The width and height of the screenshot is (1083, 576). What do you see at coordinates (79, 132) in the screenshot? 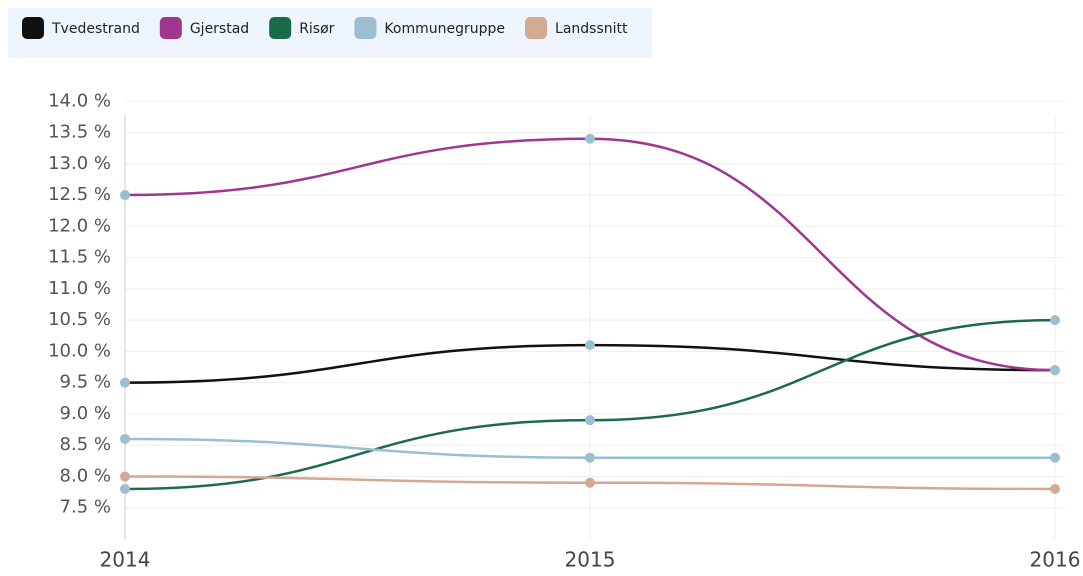
I see `y-tick-label: 13.5 %` at bounding box center [79, 132].